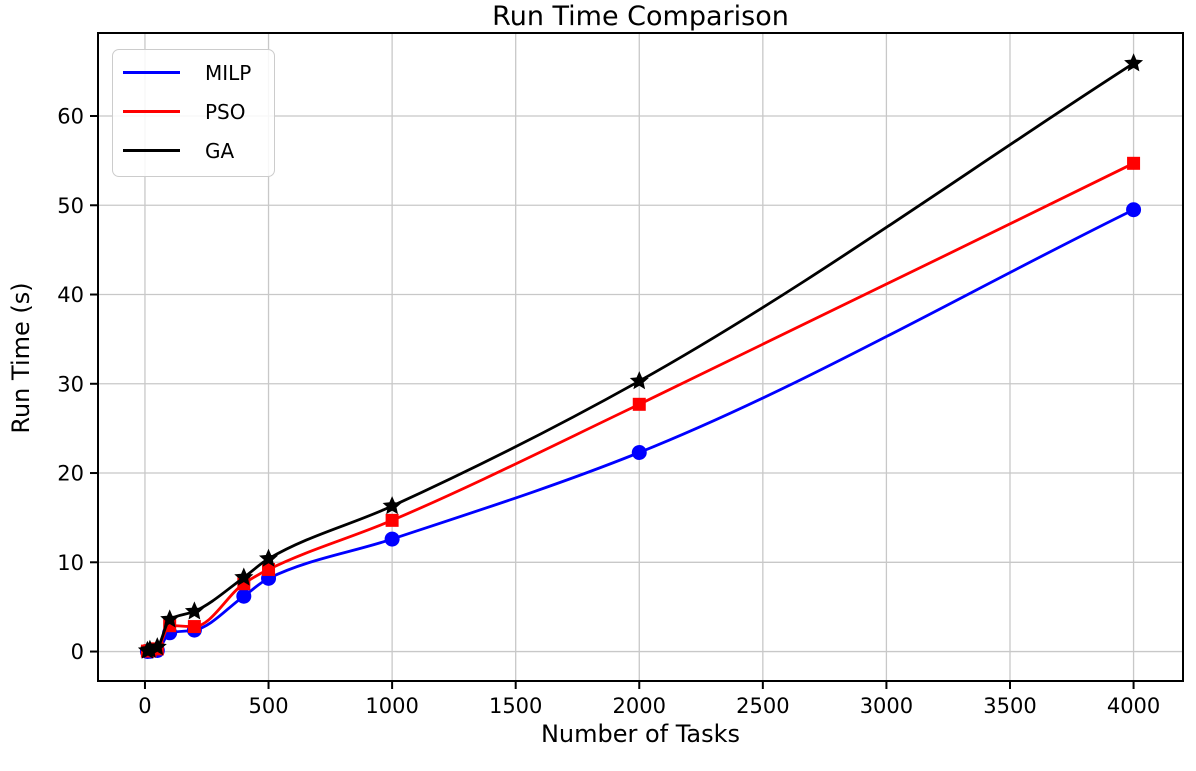 The width and height of the screenshot is (1196, 771). What do you see at coordinates (70, 295) in the screenshot?
I see `y-tick-label: 40` at bounding box center [70, 295].